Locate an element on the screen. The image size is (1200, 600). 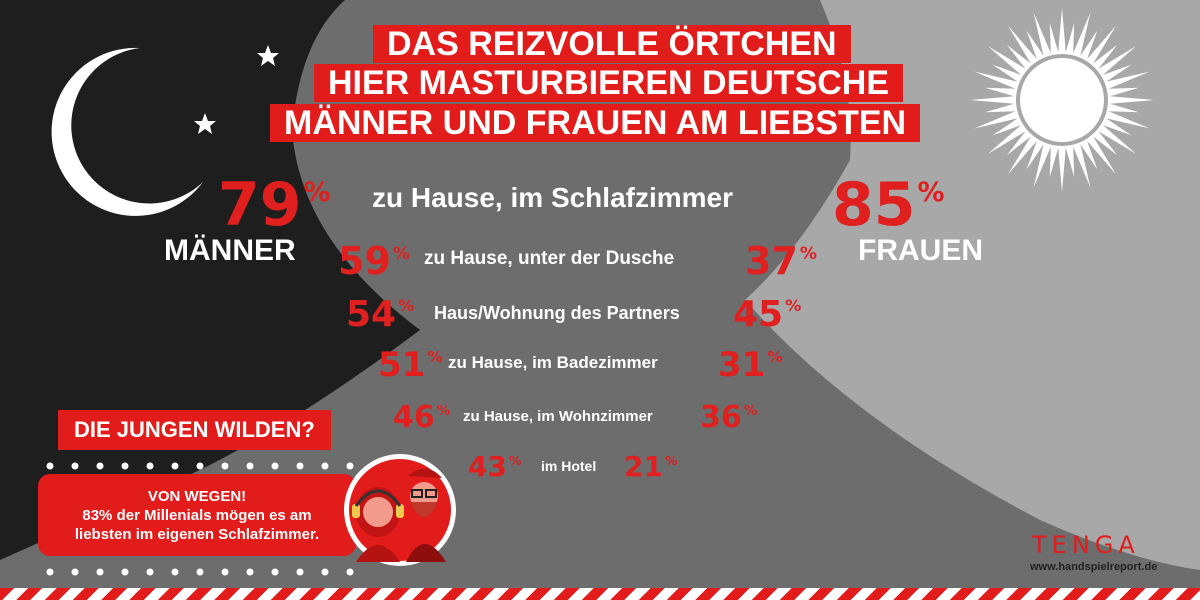
sun-core is located at coordinates (1062, 100).